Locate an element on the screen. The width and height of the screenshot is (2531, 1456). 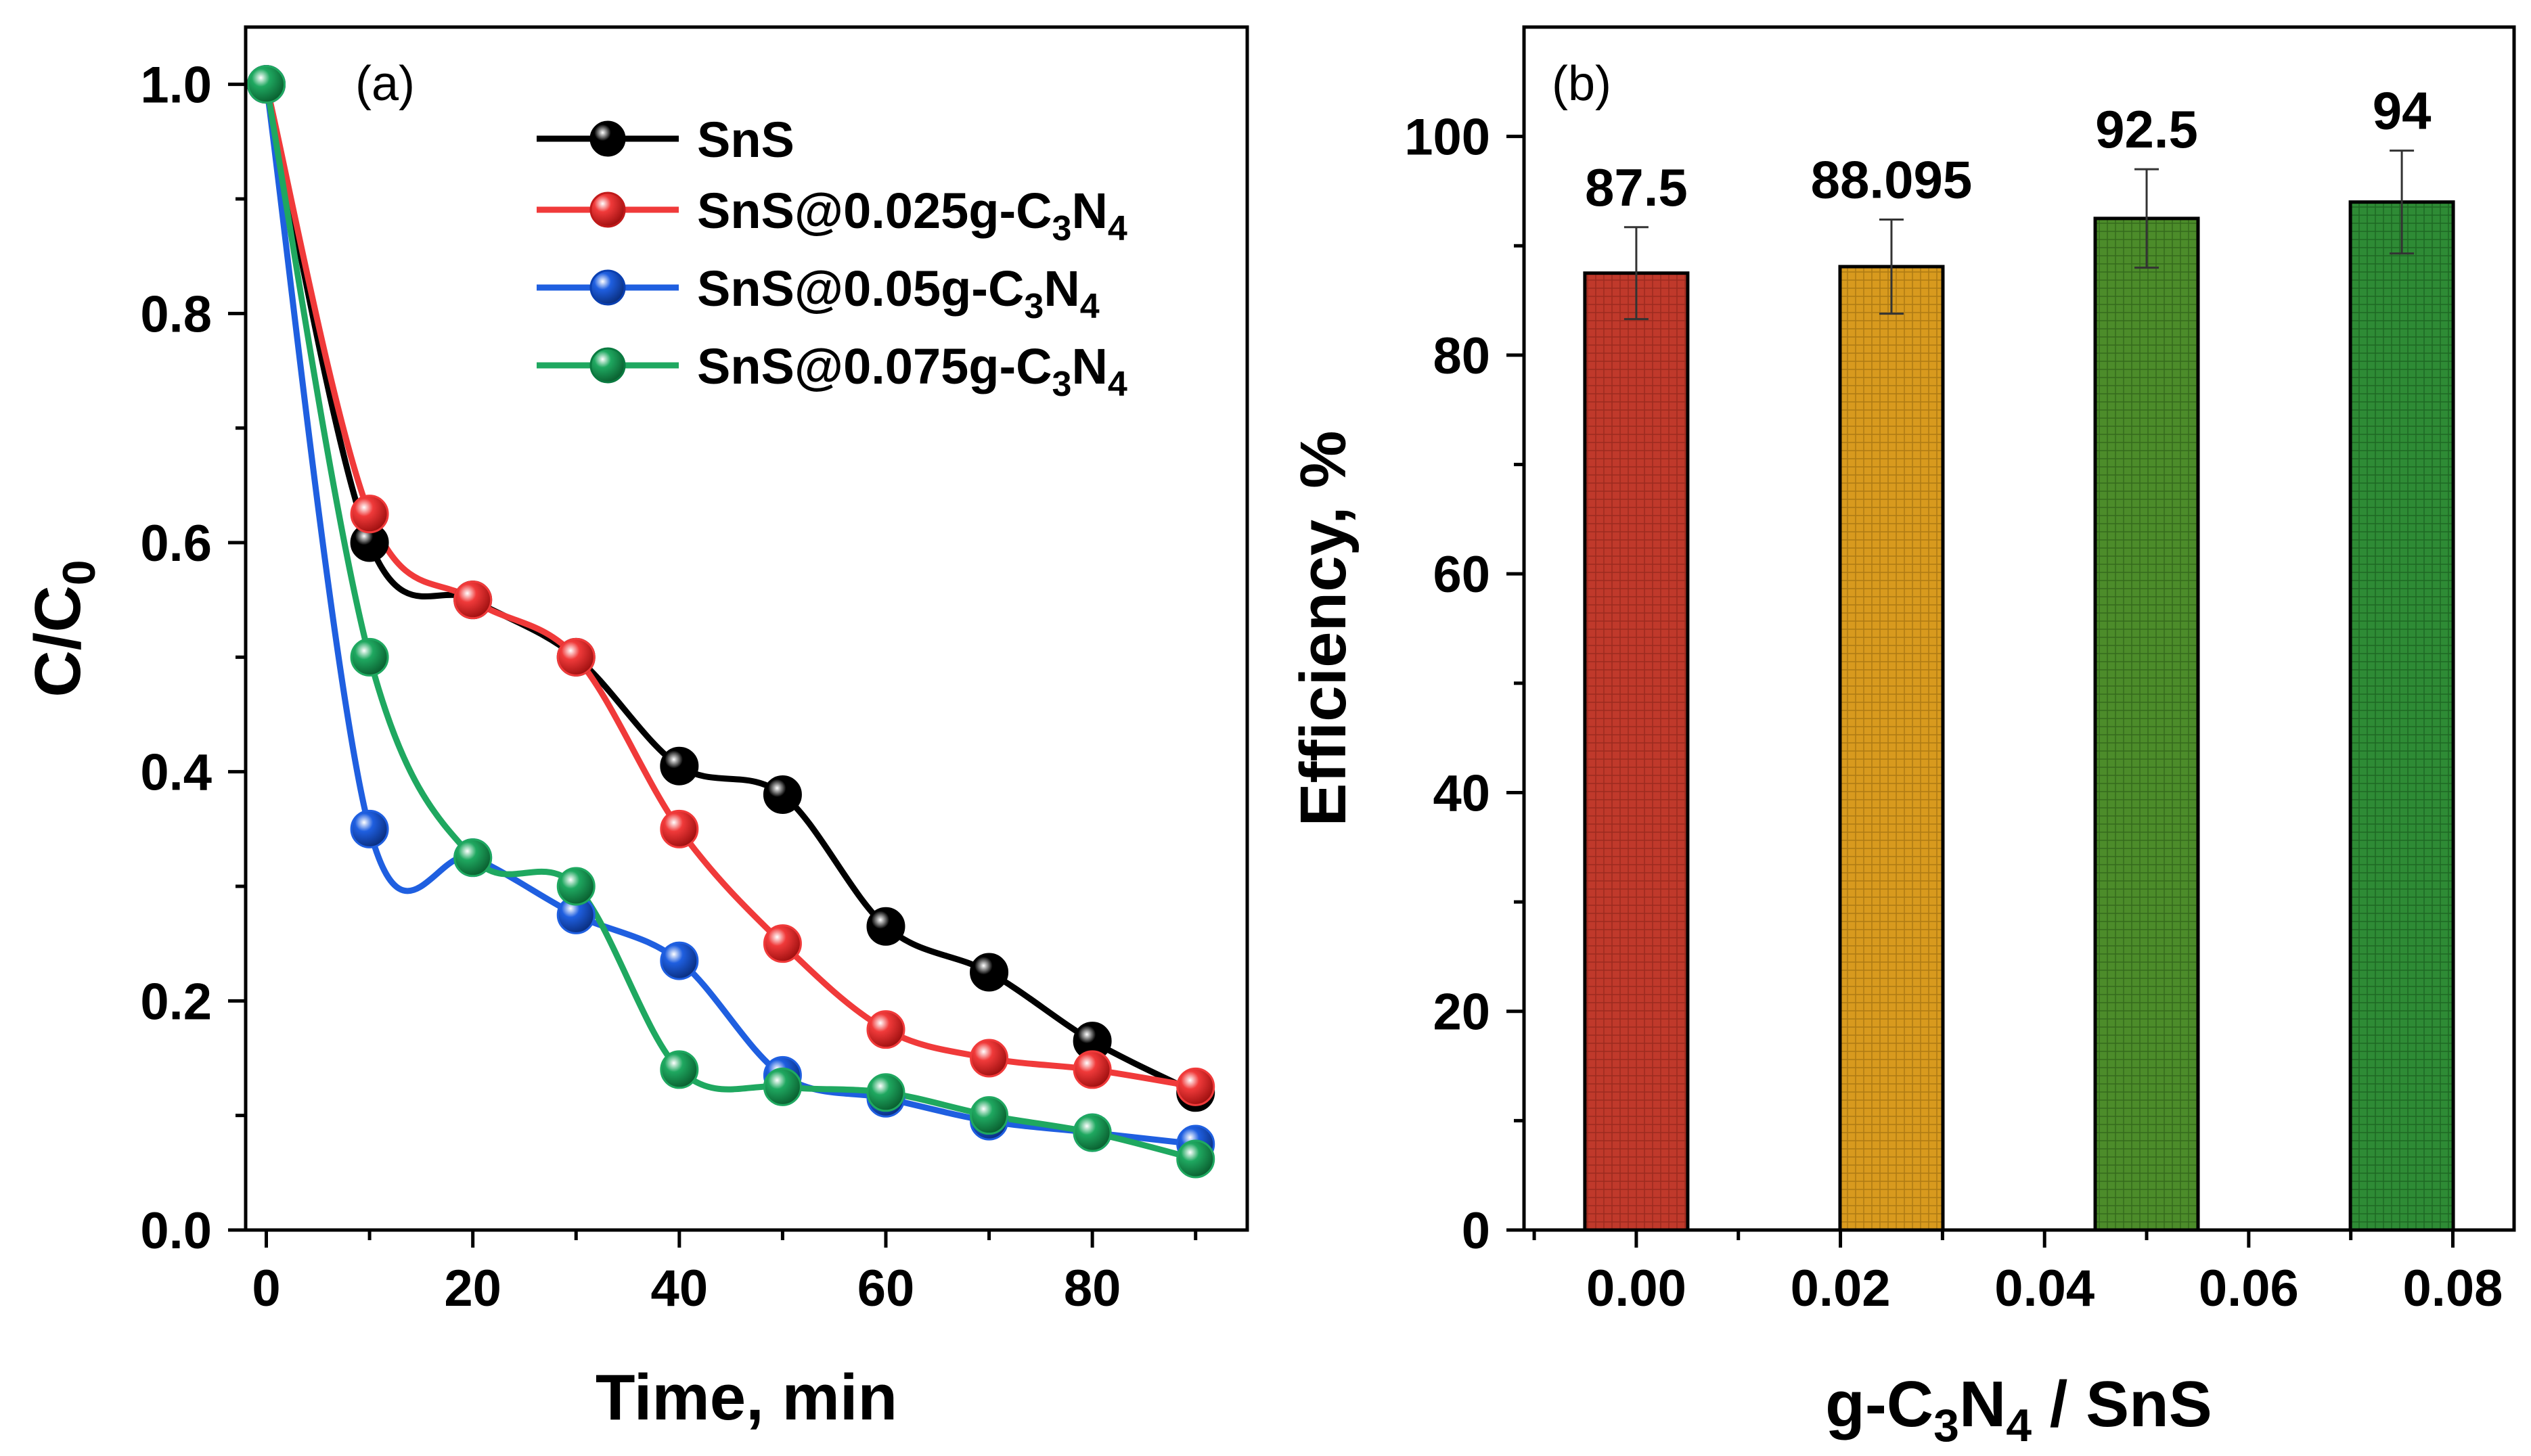
legend-entry: SnS@0.075g-C3N4 is located at coordinates (832, 371).